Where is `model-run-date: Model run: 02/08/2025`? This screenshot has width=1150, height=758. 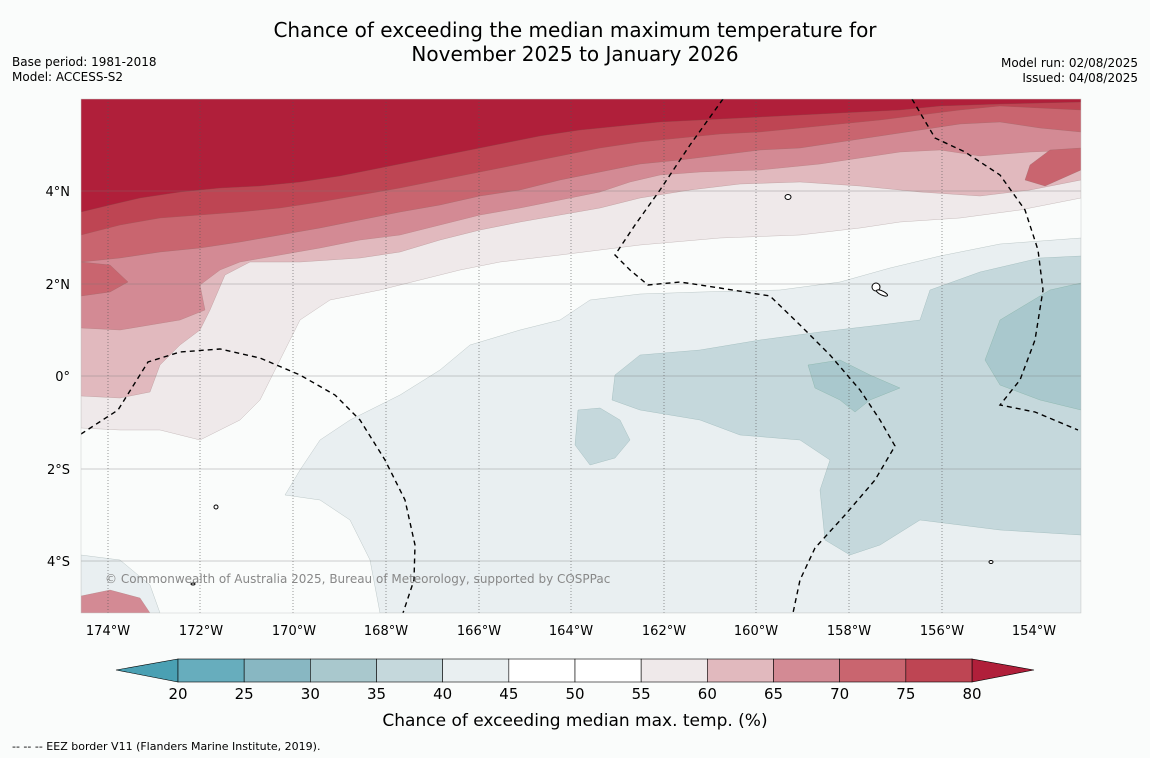 model-run-date: Model run: 02/08/2025 is located at coordinates (1069, 63).